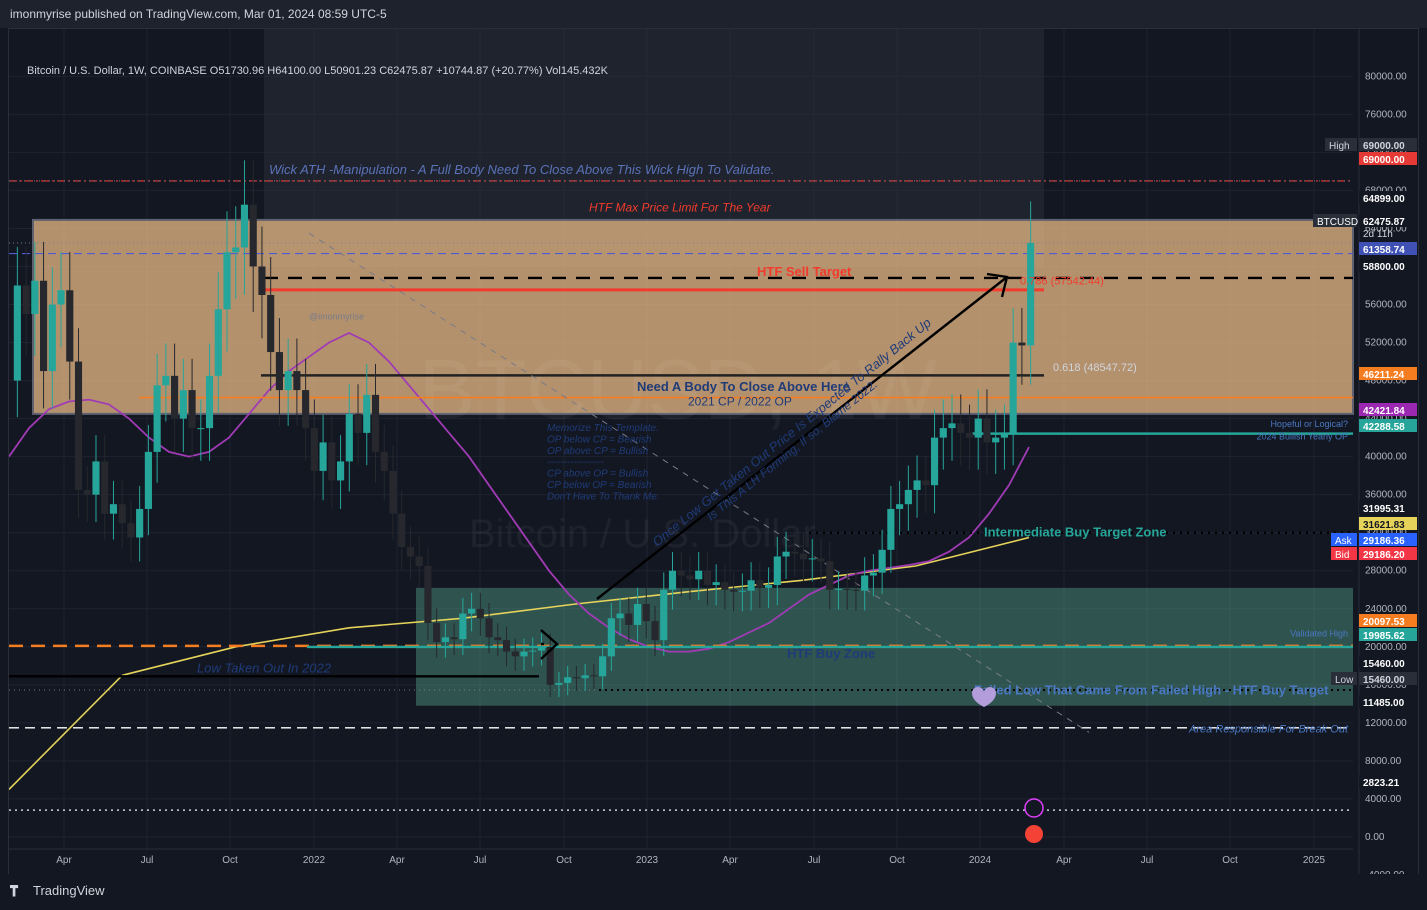 Image resolution: width=1427 pixels, height=910 pixels. I want to click on memo-line-1: OP below CP = Bearish, so click(599, 439).